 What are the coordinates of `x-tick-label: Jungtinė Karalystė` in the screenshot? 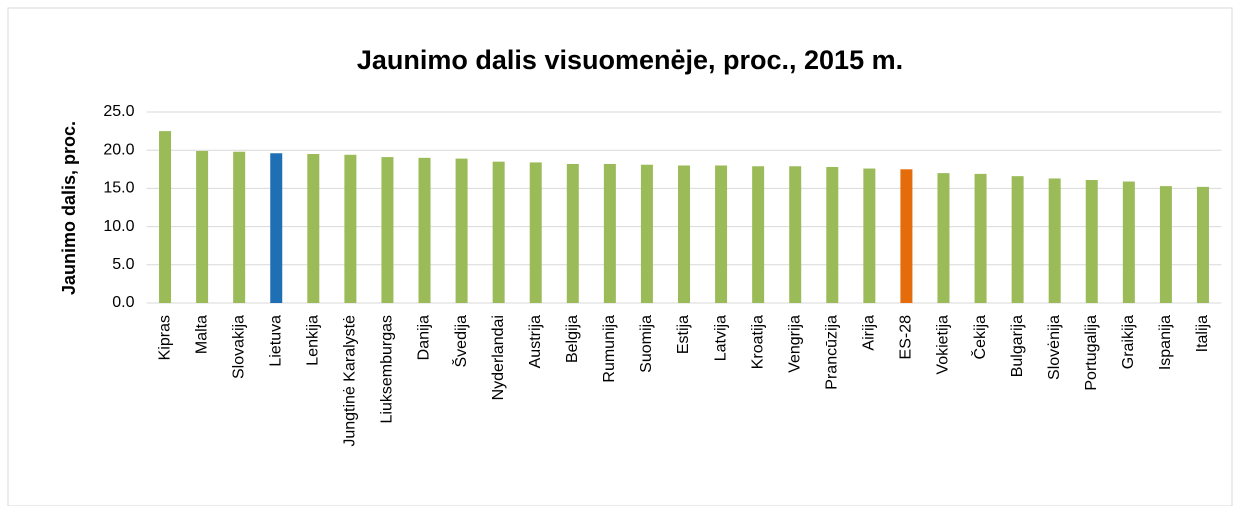 It's located at (350, 381).